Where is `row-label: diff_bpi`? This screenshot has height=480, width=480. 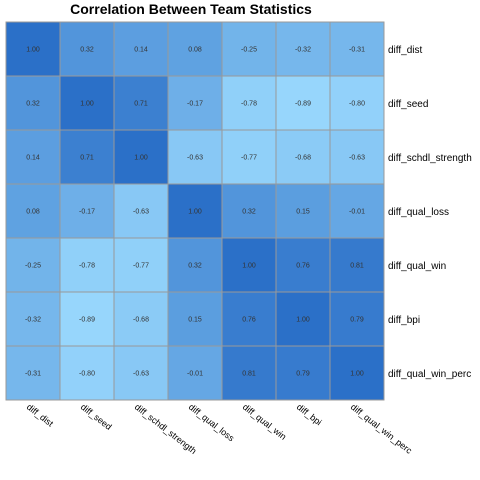
row-label: diff_bpi is located at coordinates (404, 320).